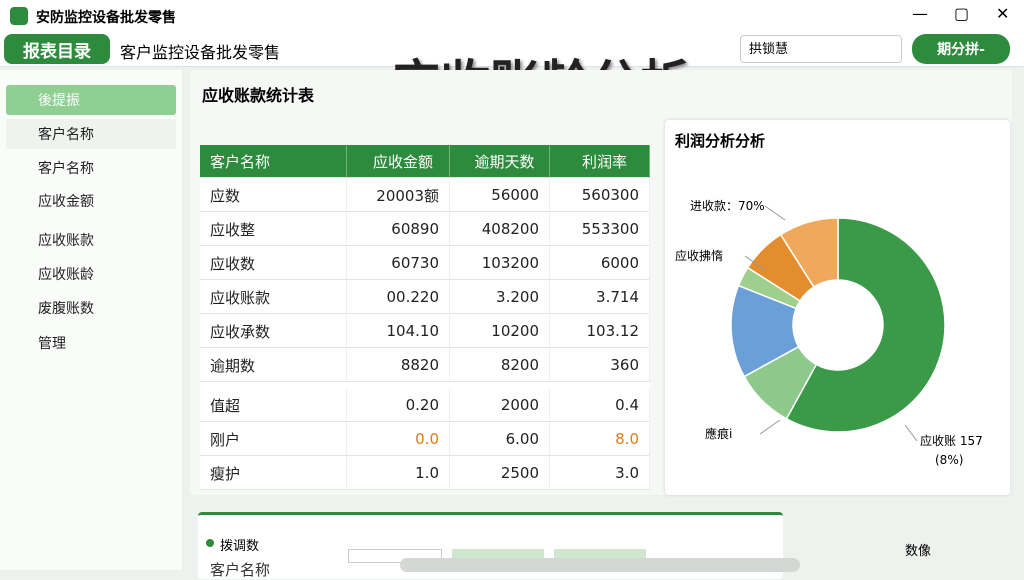 Image resolution: width=1024 pixels, height=580 pixels. I want to click on table-cell: 408200, so click(500, 229).